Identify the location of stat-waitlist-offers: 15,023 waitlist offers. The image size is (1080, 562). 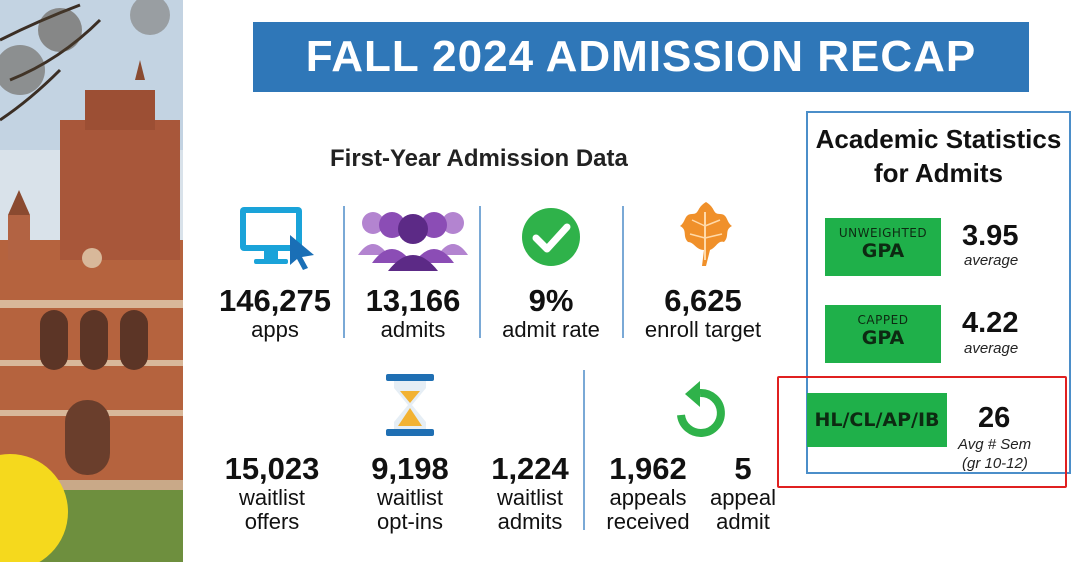
(272, 493).